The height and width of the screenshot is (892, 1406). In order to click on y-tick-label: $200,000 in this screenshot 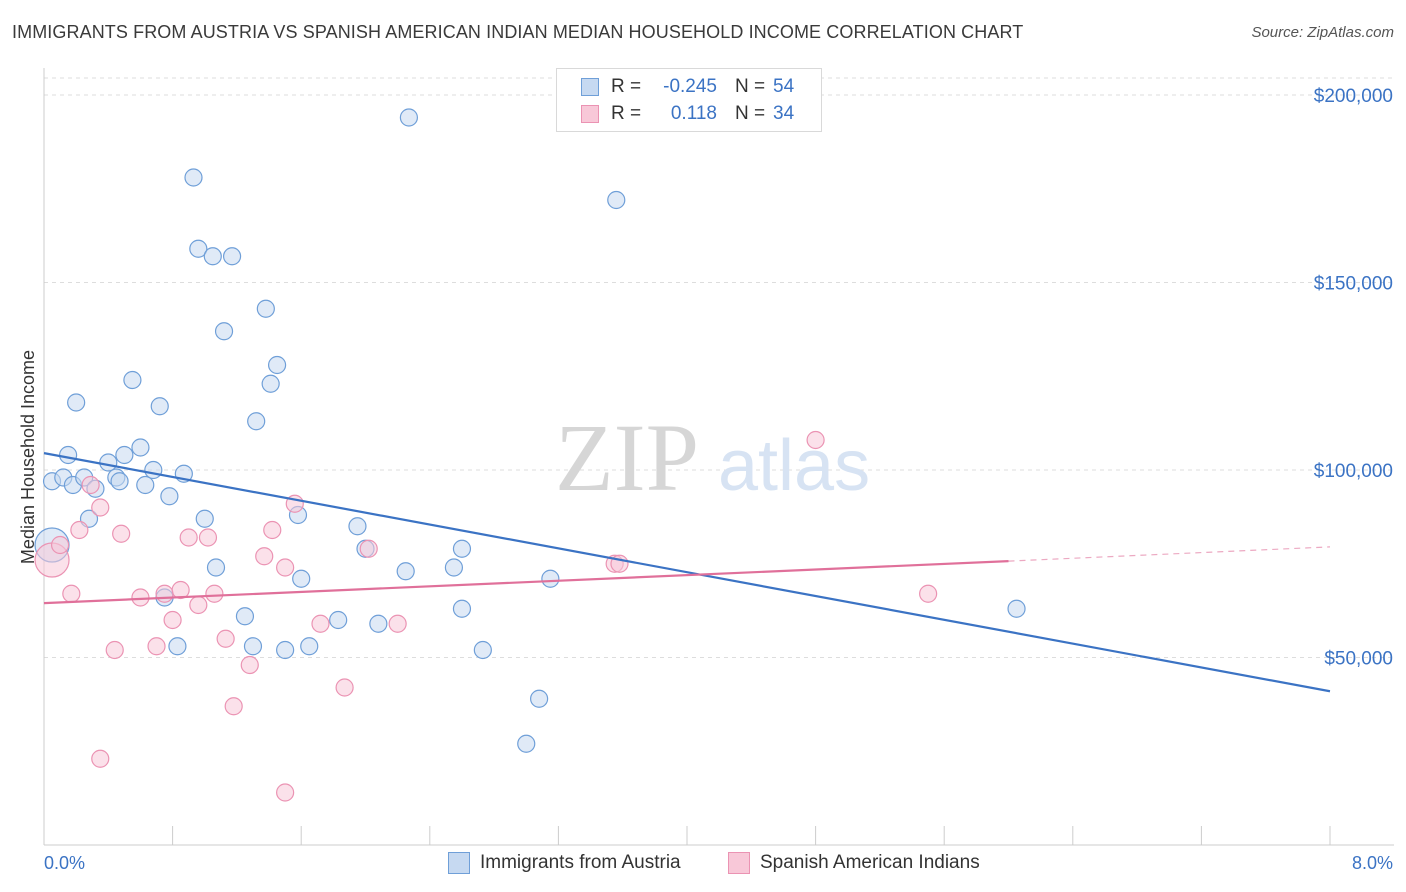, I will do `click(1353, 96)`.